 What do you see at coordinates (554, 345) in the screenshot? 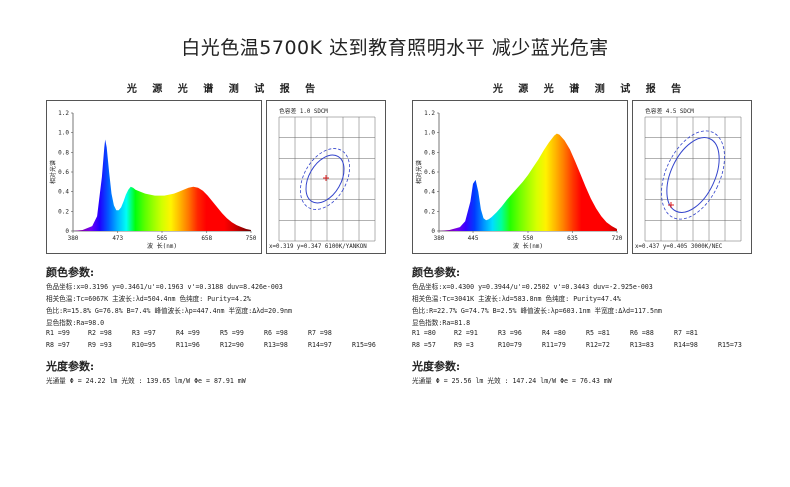
I see `ri-value: R11=79` at bounding box center [554, 345].